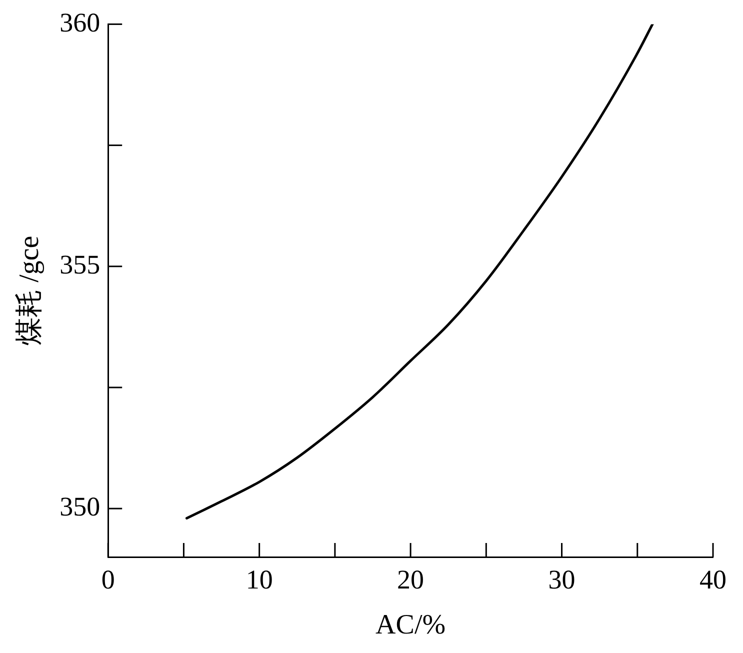 The width and height of the screenshot is (743, 653). Describe the element at coordinates (713, 579) in the screenshot. I see `x-tick-label: 40` at that location.